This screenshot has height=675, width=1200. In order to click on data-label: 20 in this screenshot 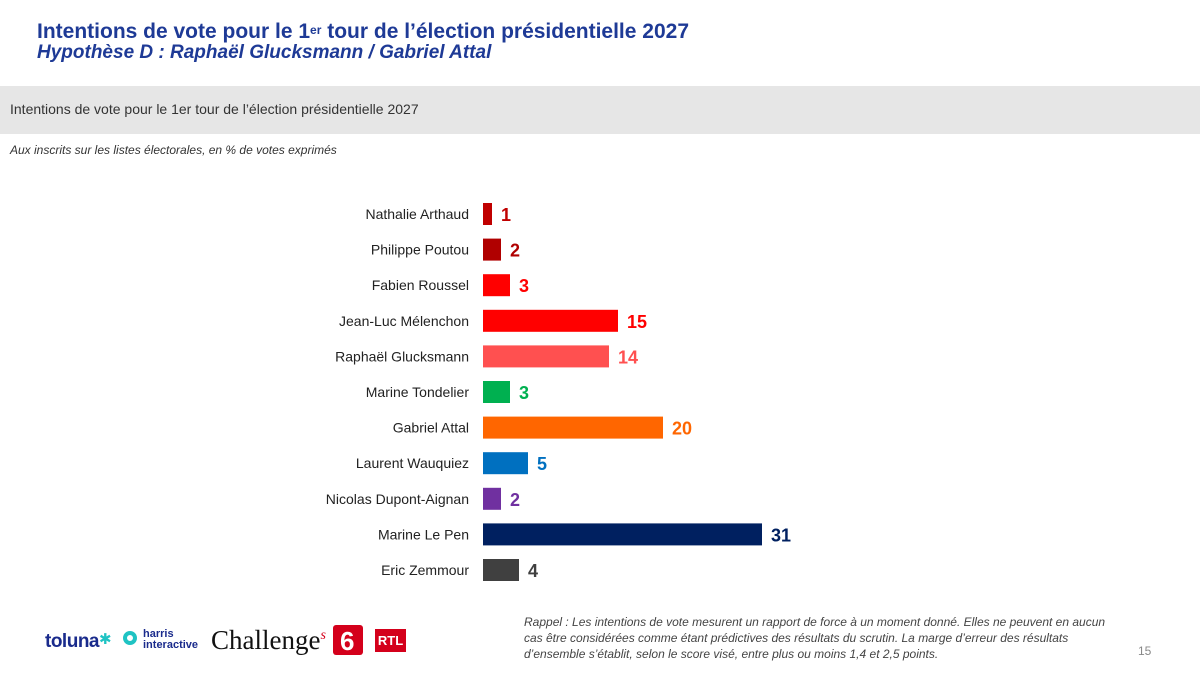, I will do `click(682, 429)`.